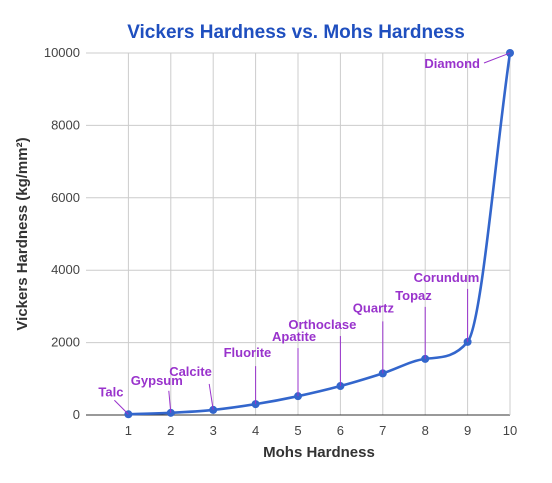 The image size is (552, 483). I want to click on x-tick-label: 8, so click(425, 430).